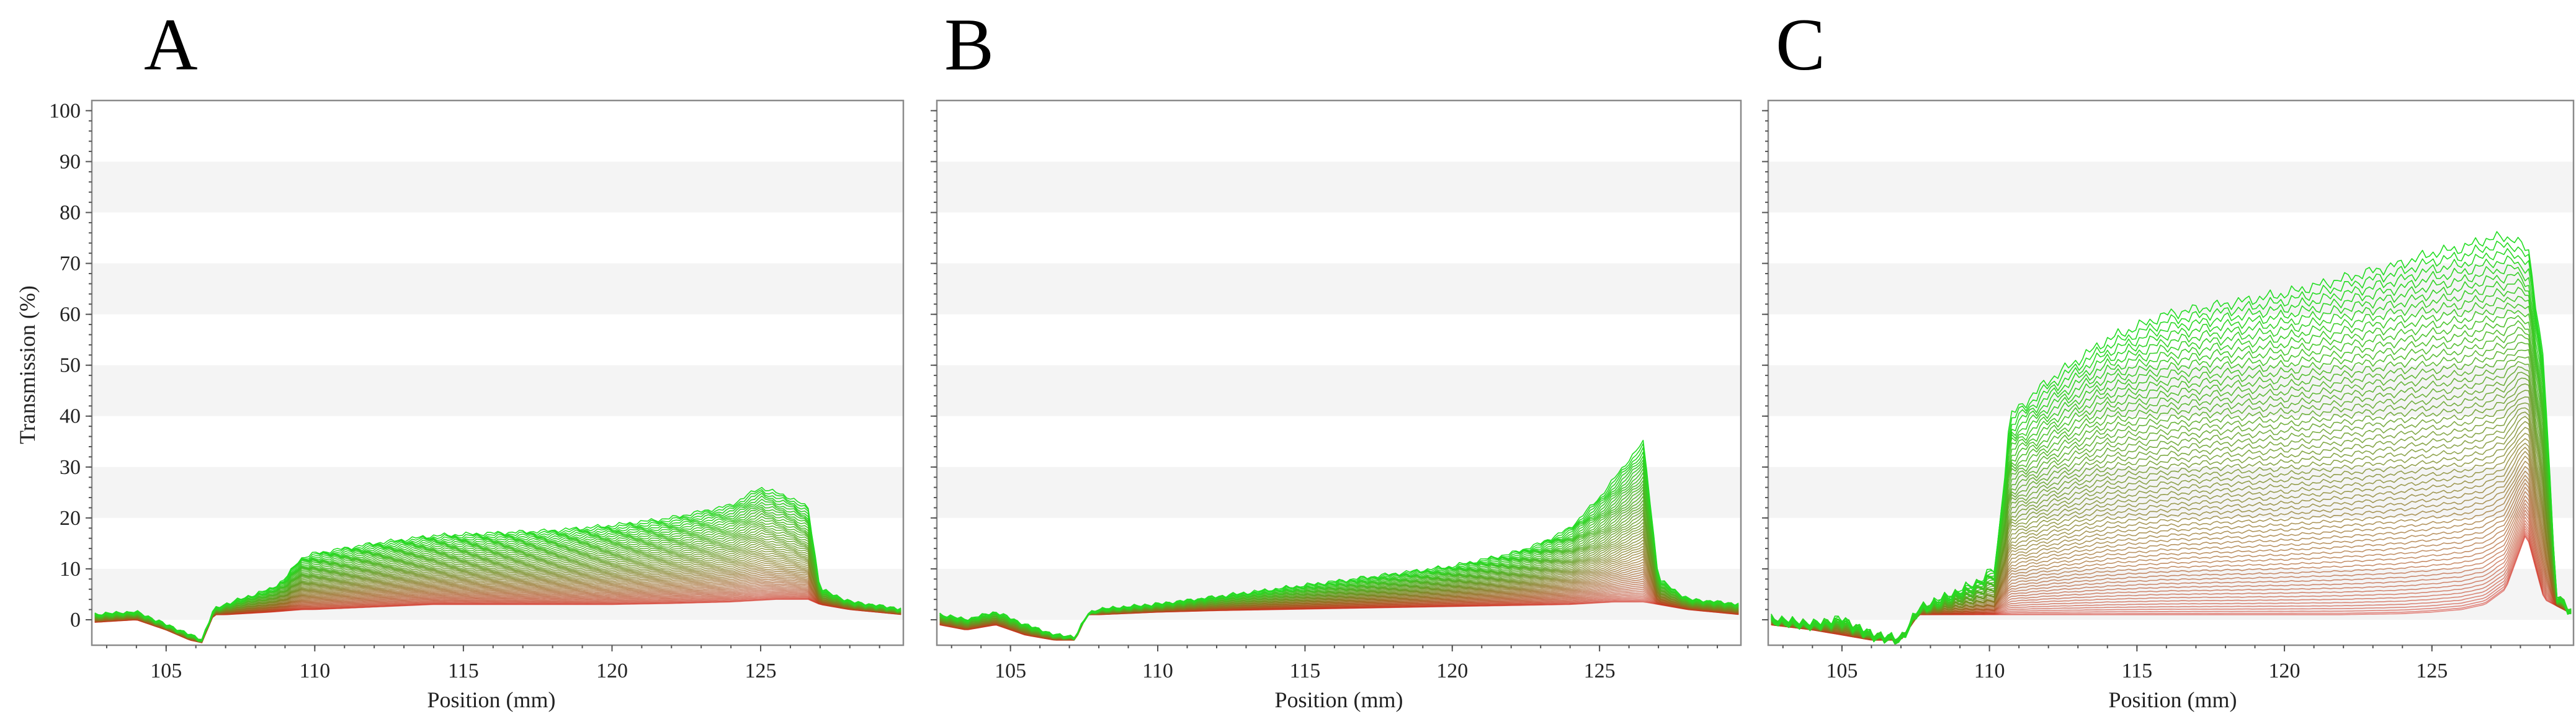  I want to click on panel-b-traces, so click(1339, 540).